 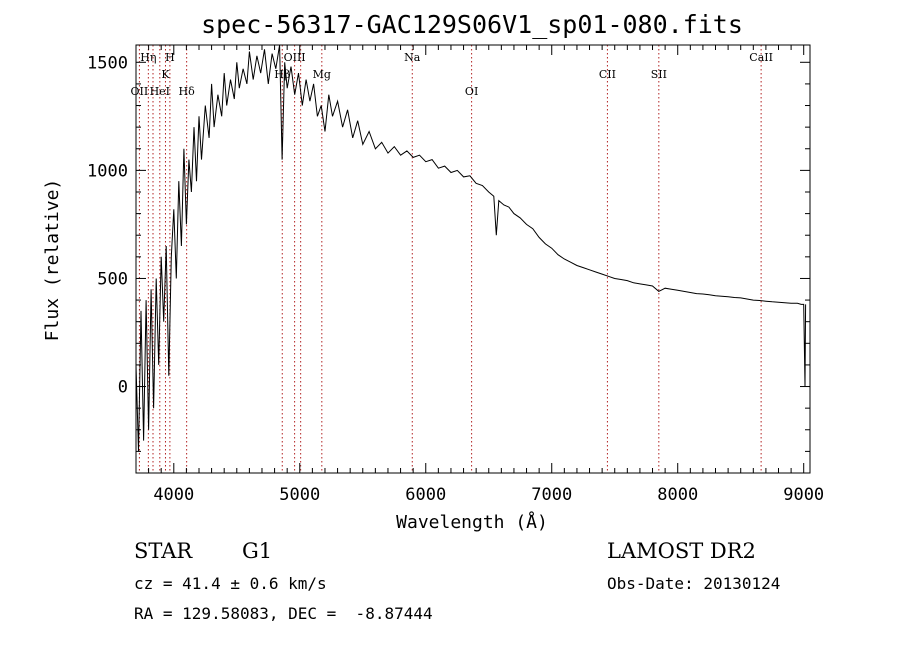 What do you see at coordinates (52, 260) in the screenshot?
I see `y-axis-label: Flux (relative)` at bounding box center [52, 260].